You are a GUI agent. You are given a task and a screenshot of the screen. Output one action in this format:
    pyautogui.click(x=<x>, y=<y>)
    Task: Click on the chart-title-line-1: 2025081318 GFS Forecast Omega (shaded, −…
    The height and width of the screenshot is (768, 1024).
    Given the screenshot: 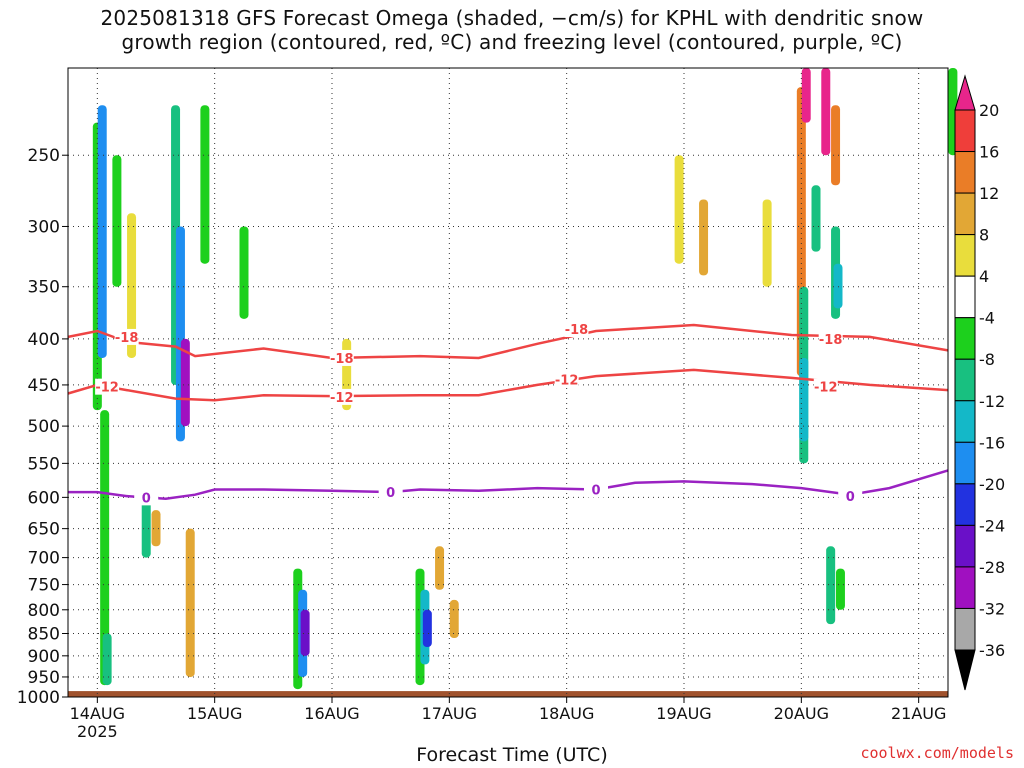 What is the action you would take?
    pyautogui.click(x=512, y=18)
    